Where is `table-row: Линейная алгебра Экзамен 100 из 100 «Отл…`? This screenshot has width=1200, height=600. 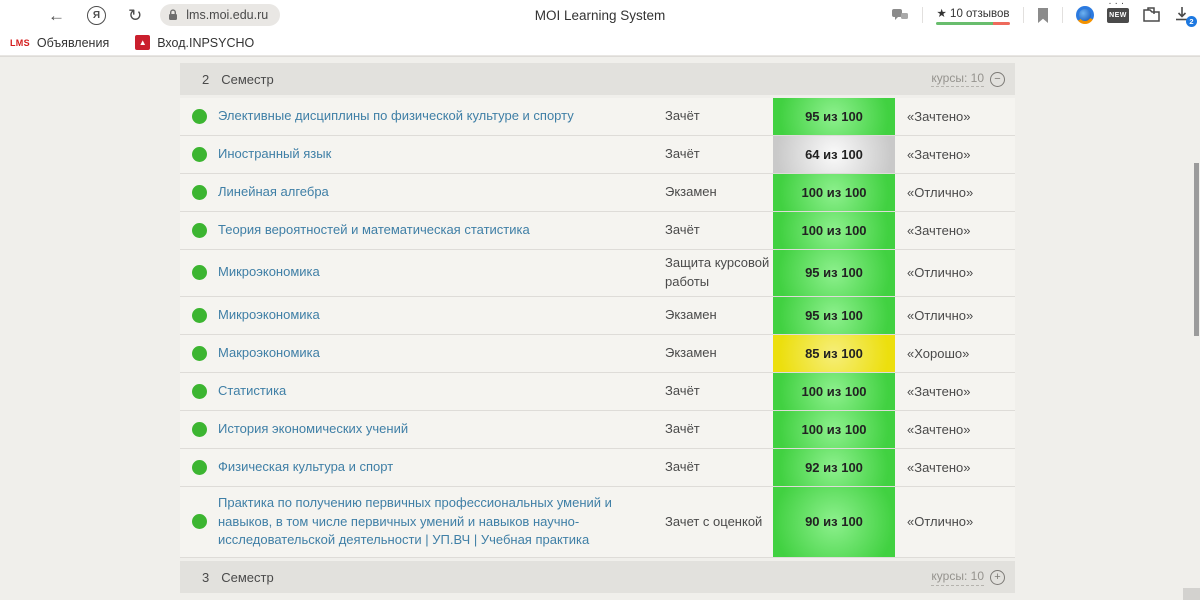 table-row: Линейная алгебра Экзамен 100 из 100 «Отл… is located at coordinates (597, 193).